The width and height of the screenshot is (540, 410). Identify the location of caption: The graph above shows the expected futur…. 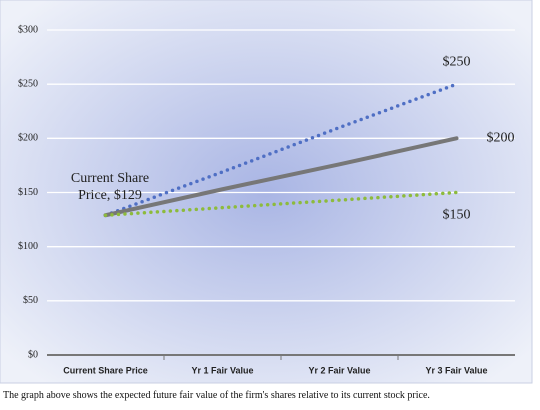
(216, 395).